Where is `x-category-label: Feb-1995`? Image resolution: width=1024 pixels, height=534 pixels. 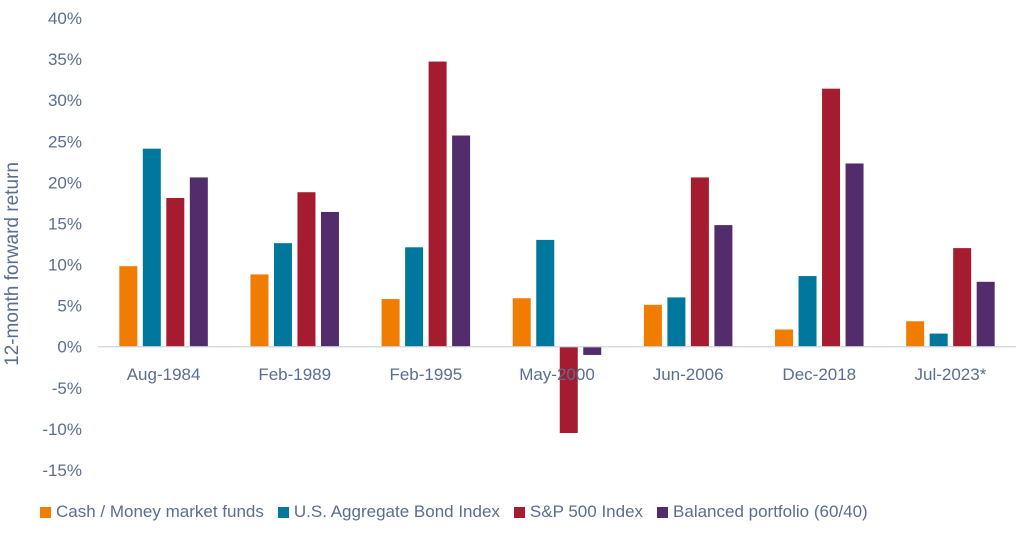 x-category-label: Feb-1995 is located at coordinates (425, 374).